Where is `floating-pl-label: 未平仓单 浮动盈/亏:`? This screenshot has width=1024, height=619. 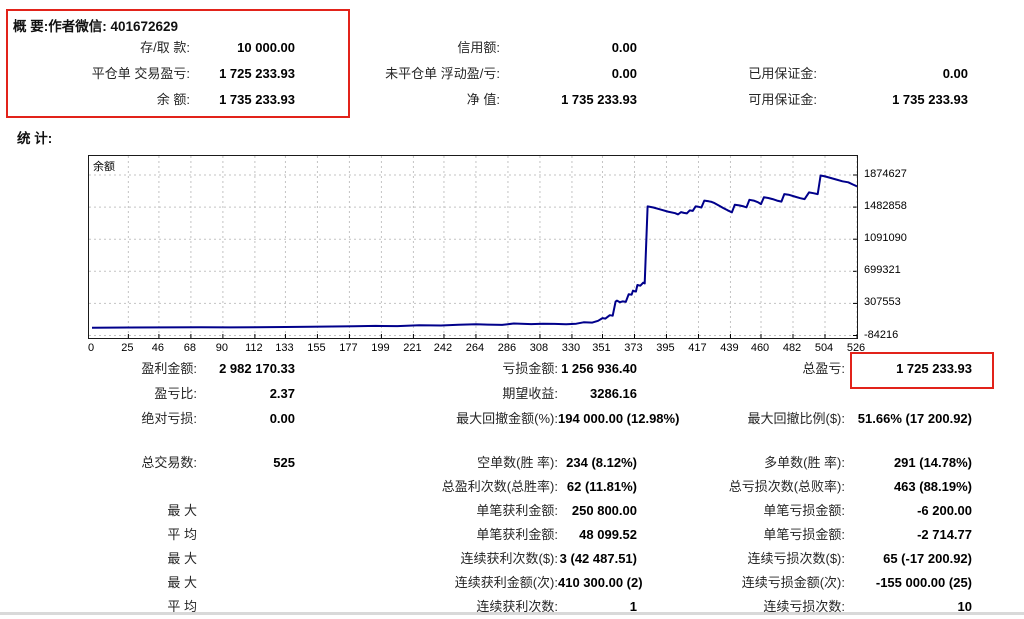
floating-pl-label: 未平仓单 浮动盈/亏: is located at coordinates (442, 73).